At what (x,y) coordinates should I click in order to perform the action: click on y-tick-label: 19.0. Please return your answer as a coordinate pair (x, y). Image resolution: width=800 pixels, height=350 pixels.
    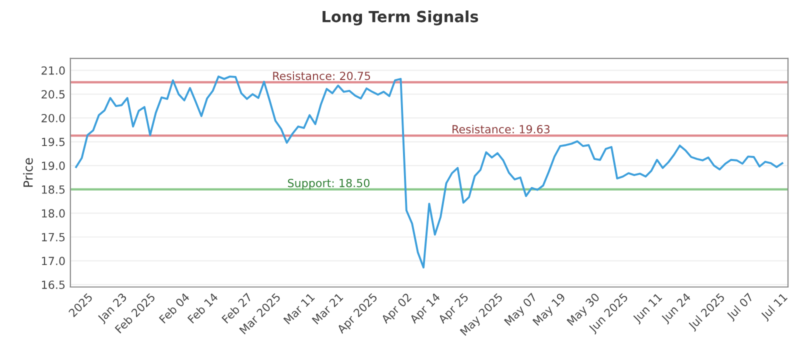
    Looking at the image, I should click on (53, 166).